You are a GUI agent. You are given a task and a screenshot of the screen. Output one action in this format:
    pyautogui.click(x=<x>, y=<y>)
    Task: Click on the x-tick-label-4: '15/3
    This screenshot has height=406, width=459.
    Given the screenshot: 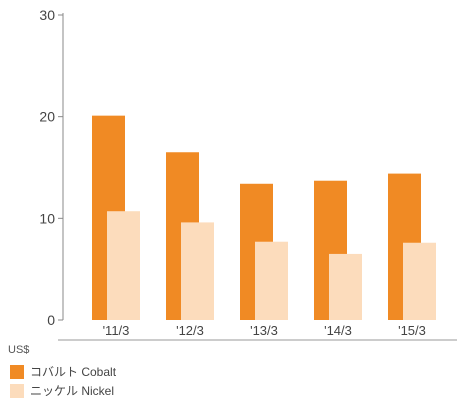 What is the action you would take?
    pyautogui.click(x=412, y=330)
    